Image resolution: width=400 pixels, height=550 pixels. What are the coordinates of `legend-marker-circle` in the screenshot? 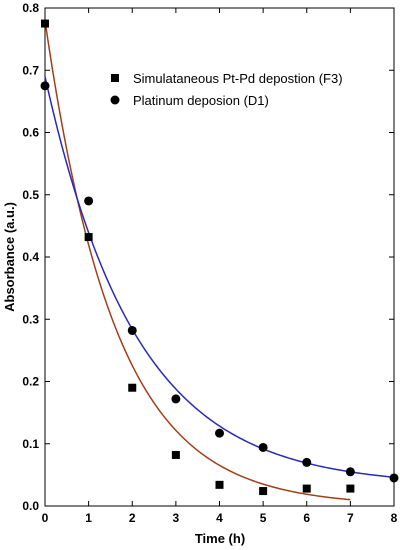 It's located at (115, 100).